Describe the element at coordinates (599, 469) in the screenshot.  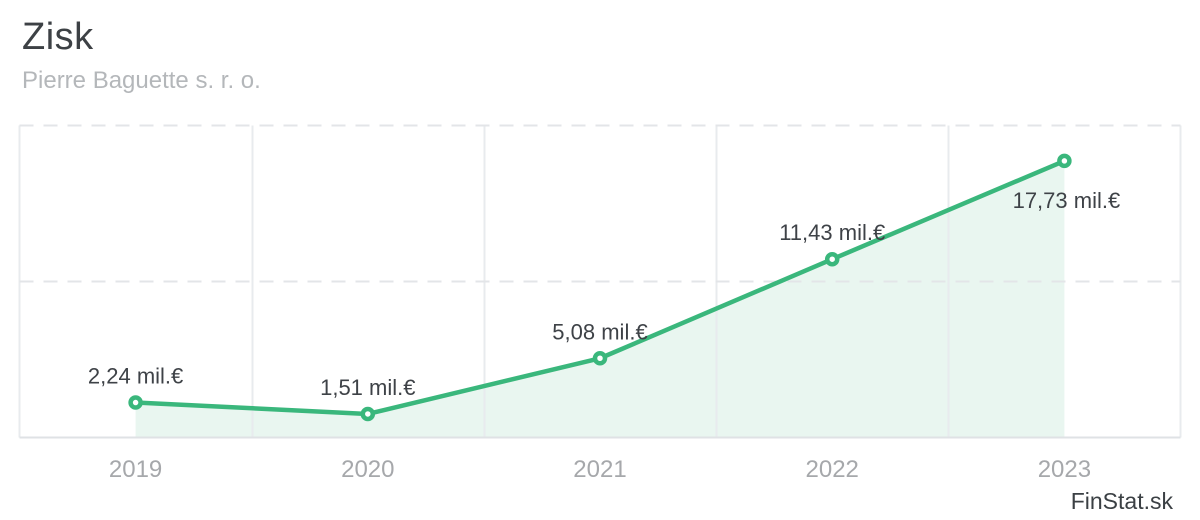
I see `x-axis-label-2021: 2021` at that location.